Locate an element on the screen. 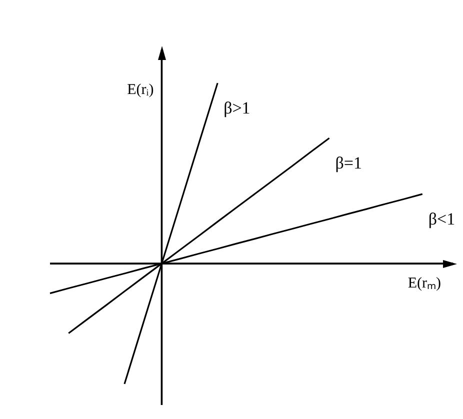 The image size is (463, 419). series-label: β>1 is located at coordinates (237, 108).